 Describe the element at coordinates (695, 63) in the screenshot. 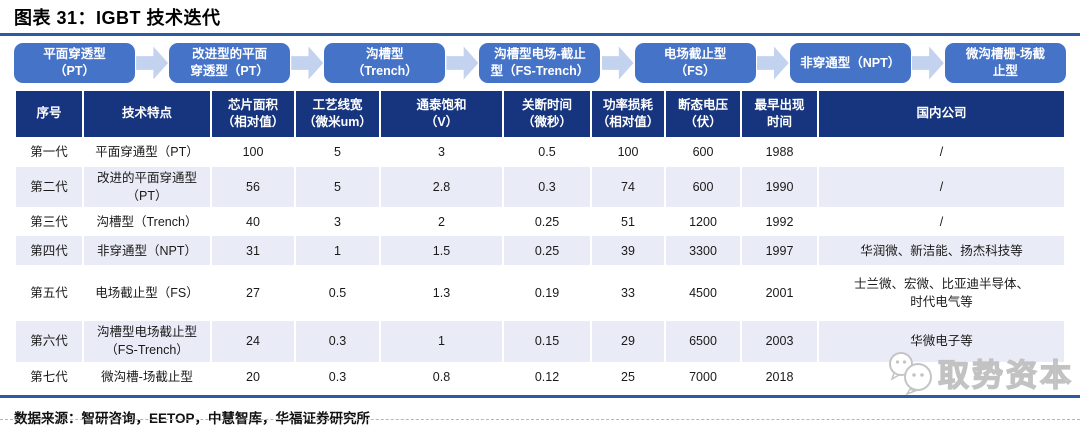

I see `flow-step-fs: 电场截止型 （FS）` at that location.